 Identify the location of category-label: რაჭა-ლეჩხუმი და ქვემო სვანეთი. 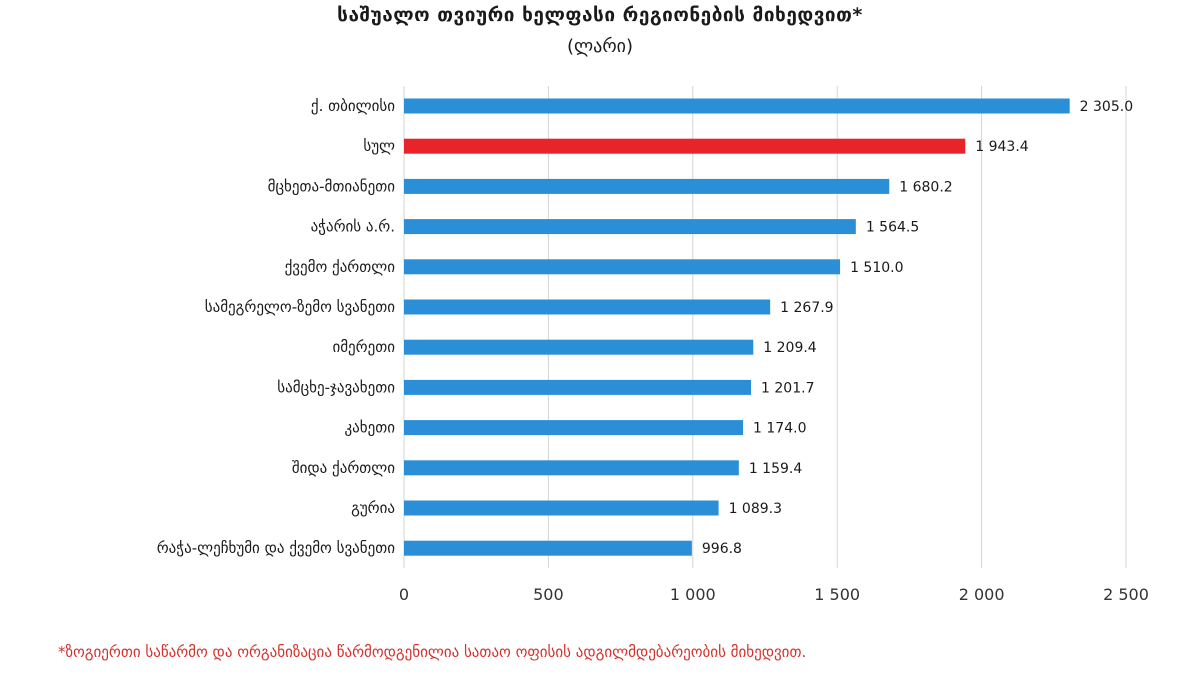
(276, 548).